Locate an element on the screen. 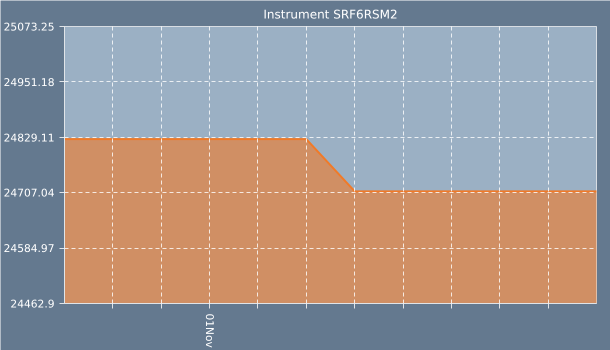 The height and width of the screenshot is (350, 610). y-tick-label: 24829.11 is located at coordinates (29, 137).